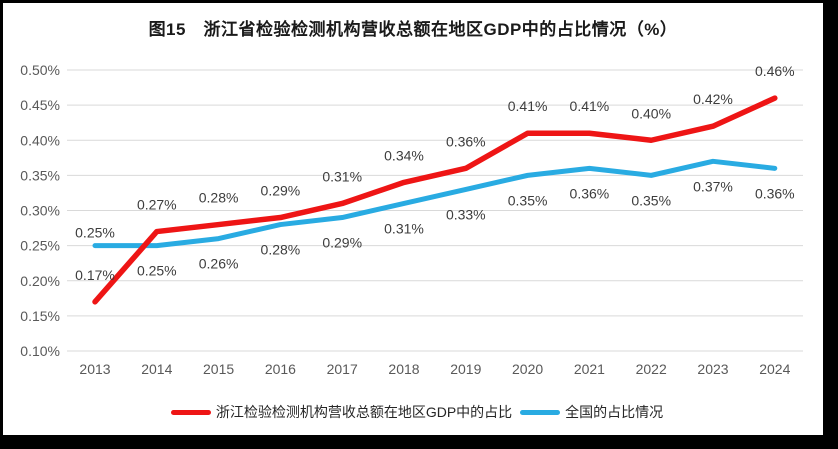 This screenshot has width=838, height=449. What do you see at coordinates (364, 412) in the screenshot?
I see `legend-label-zhejiang: 浙江检验检测机构营收总额在地区GDP中的占比` at bounding box center [364, 412].